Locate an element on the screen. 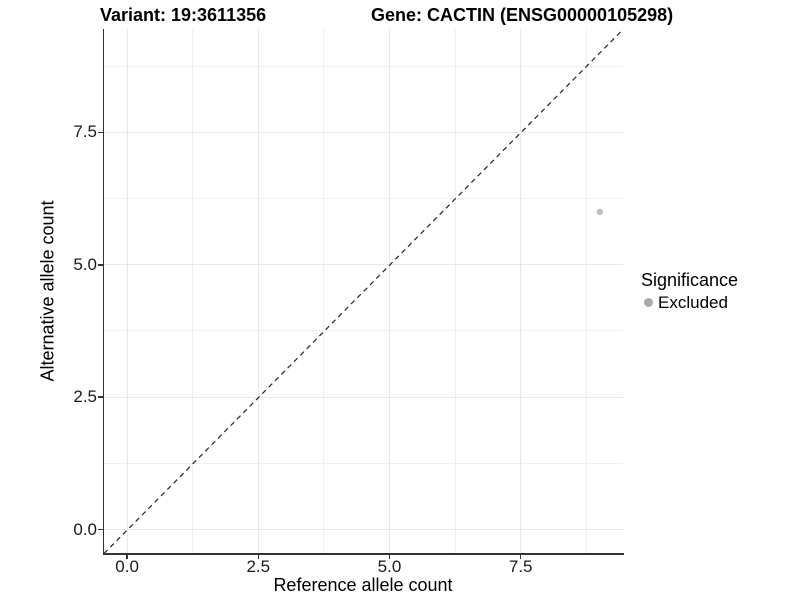 The height and width of the screenshot is (600, 800). x-tick-label: 7.5 is located at coordinates (520, 566).